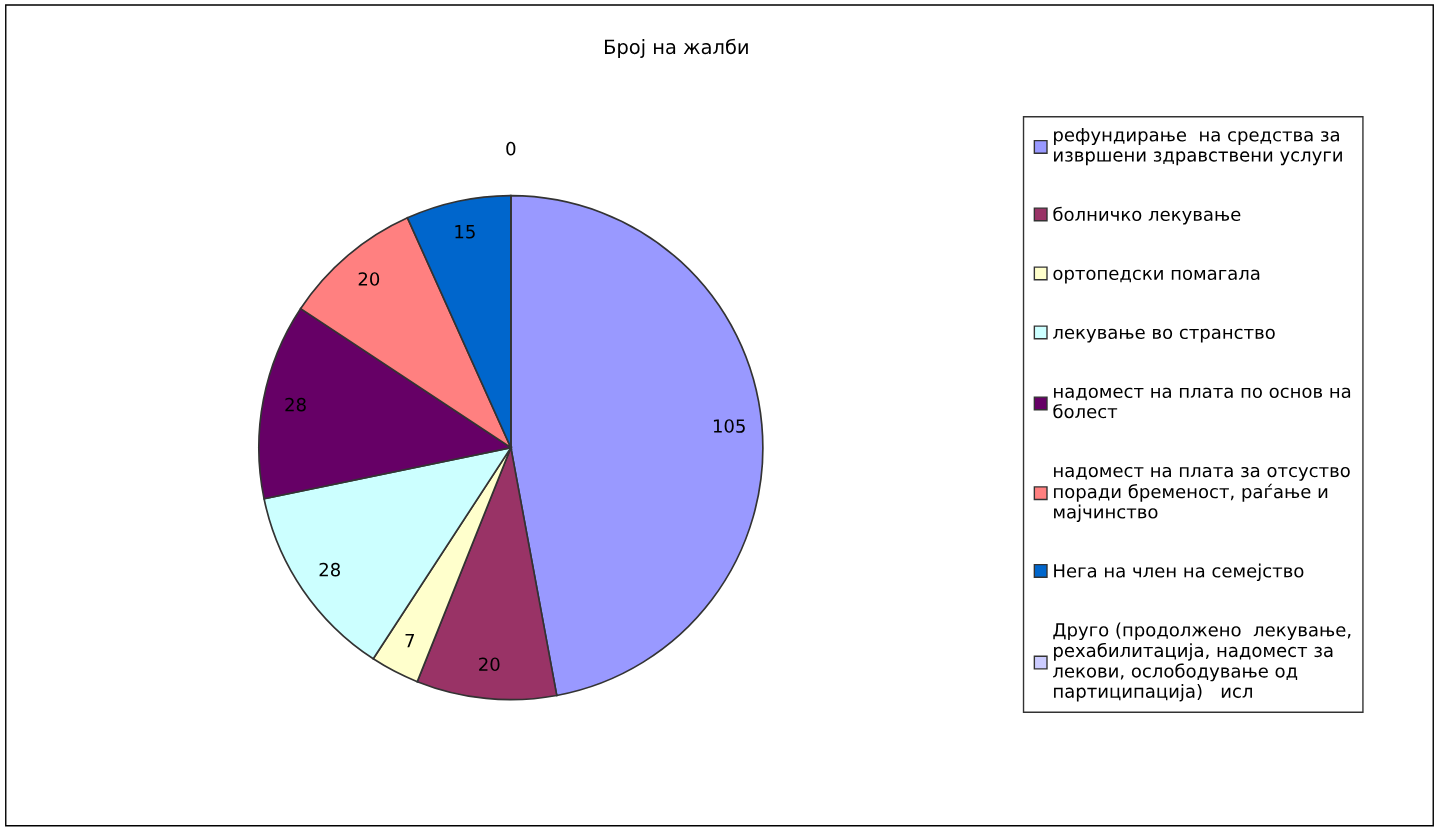  I want to click on legend-label: надомест на плата за отсуство поради бременост, раѓање и мајчинство, so click(1202, 494).